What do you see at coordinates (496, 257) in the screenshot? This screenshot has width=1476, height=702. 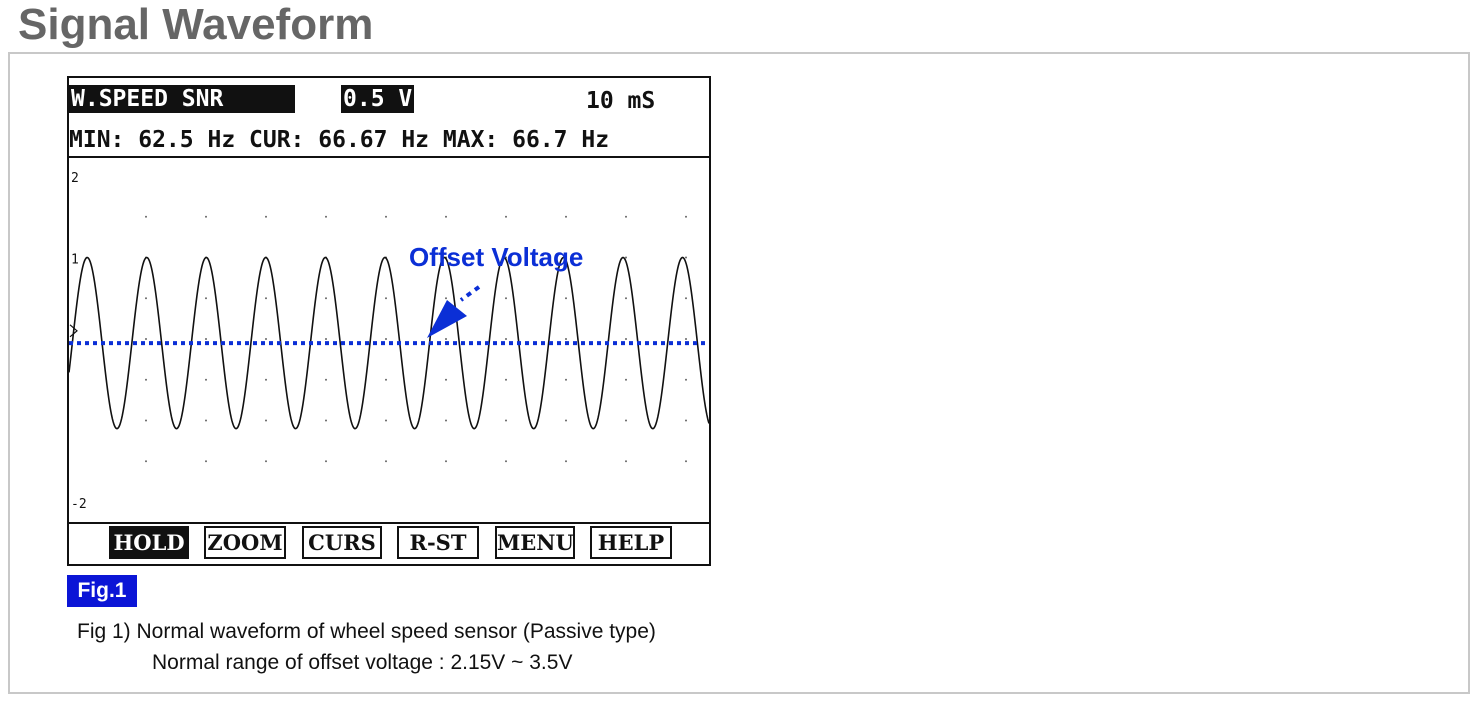 I see `offset-voltage-annotation: Offset Voltage` at bounding box center [496, 257].